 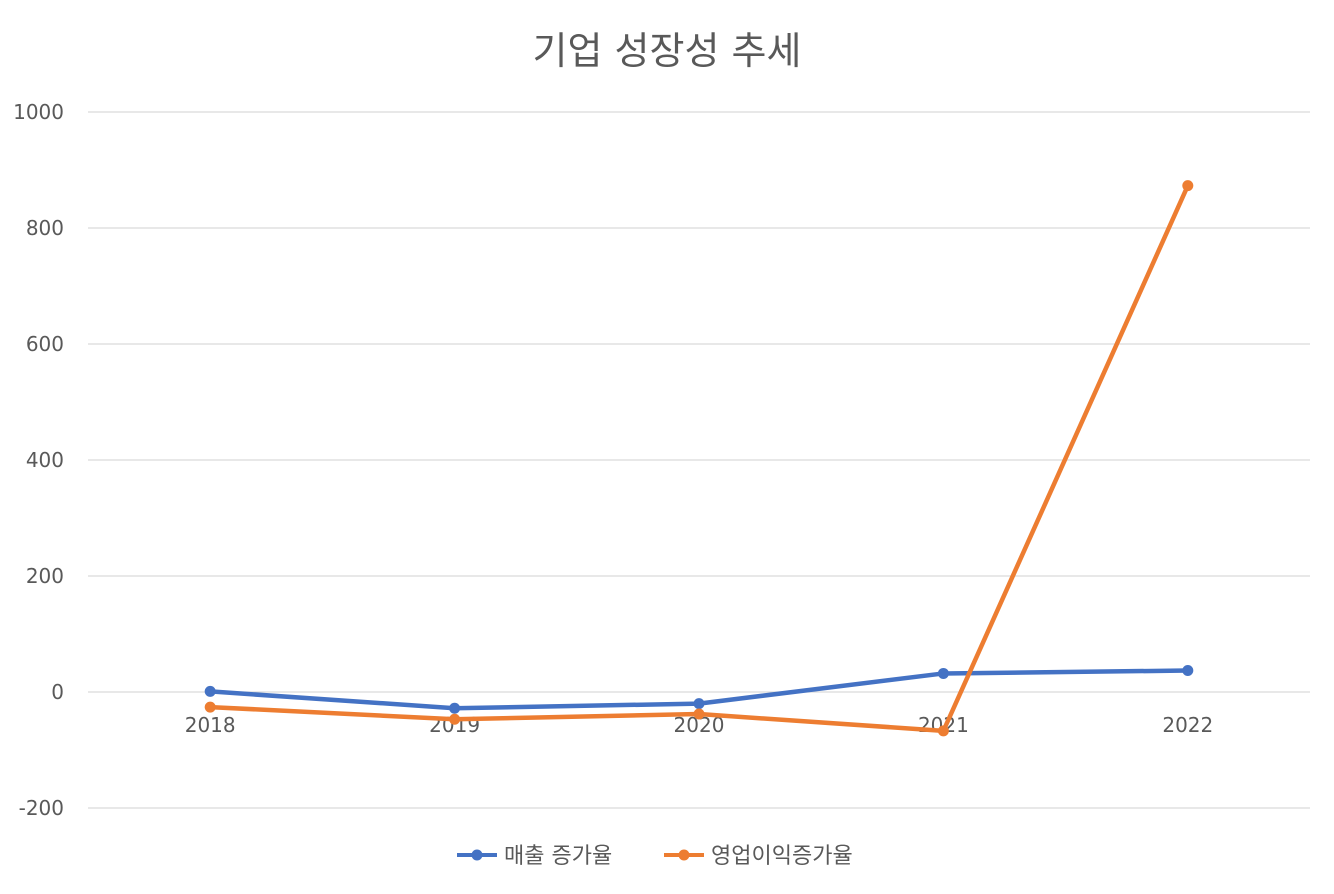 I want to click on chart-title: 기업 성장성 추세, so click(x=667, y=51).